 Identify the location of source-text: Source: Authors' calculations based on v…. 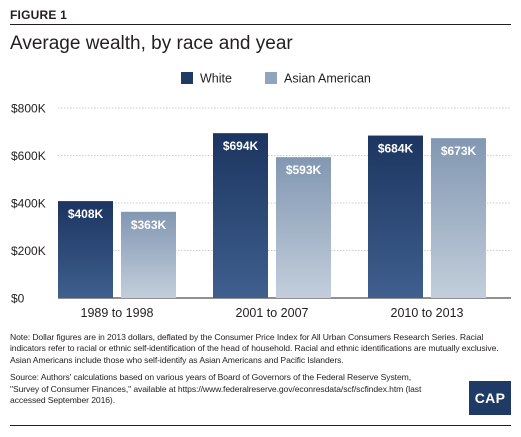
(216, 389).